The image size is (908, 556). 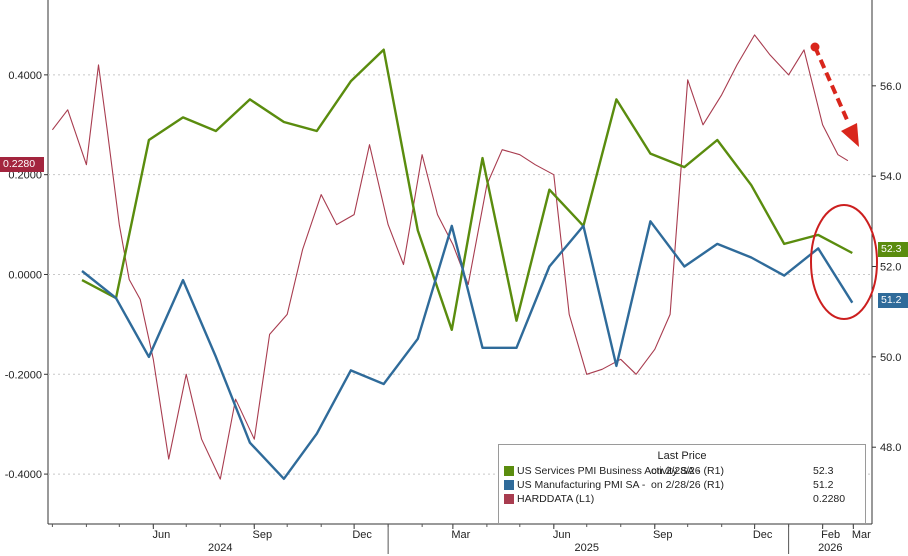 What do you see at coordinates (509, 471) in the screenshot?
I see `legend-swatch-services` at bounding box center [509, 471].